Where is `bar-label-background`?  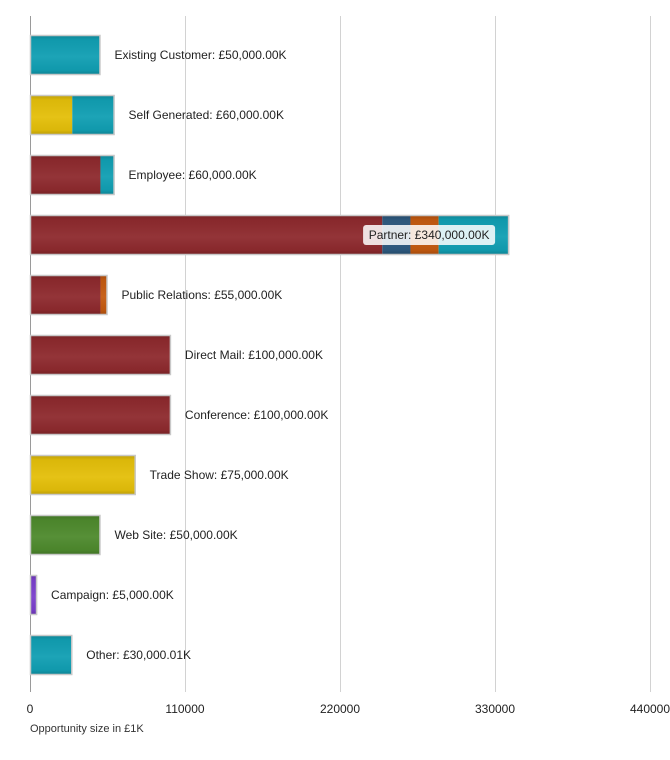 bar-label-background is located at coordinates (429, 235).